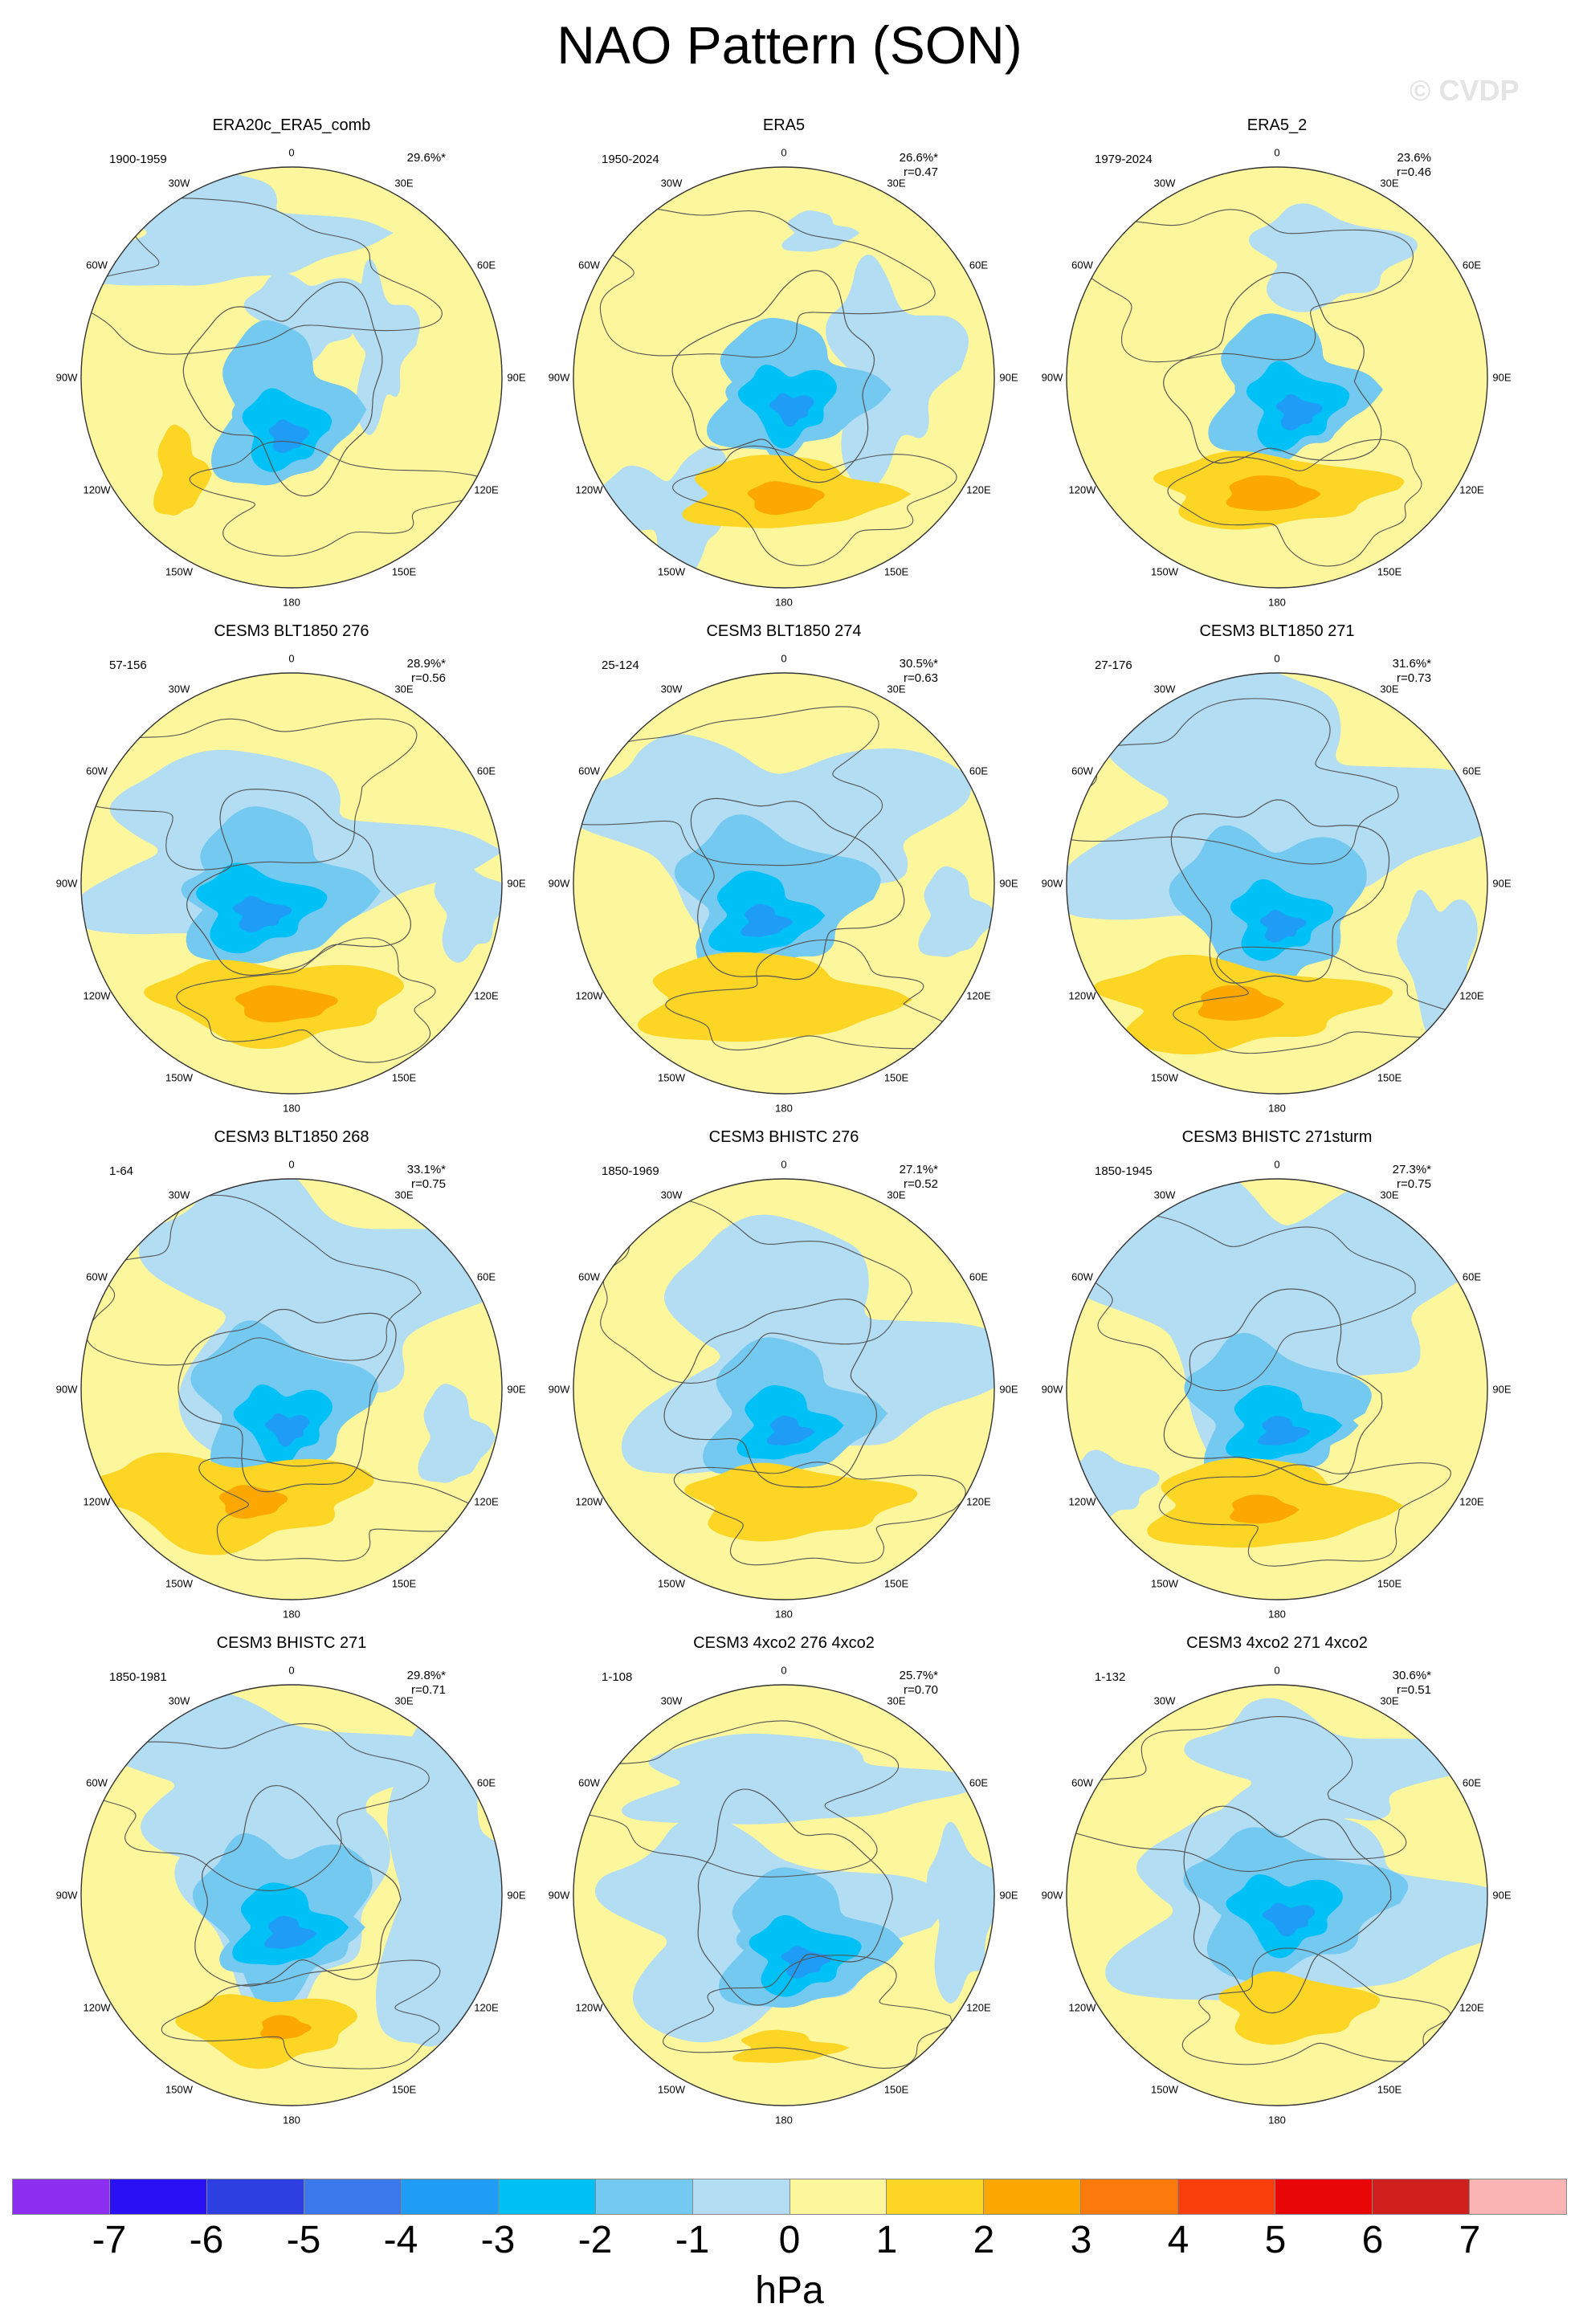  Describe the element at coordinates (896, 1584) in the screenshot. I see `longitude-label: 150E` at that location.